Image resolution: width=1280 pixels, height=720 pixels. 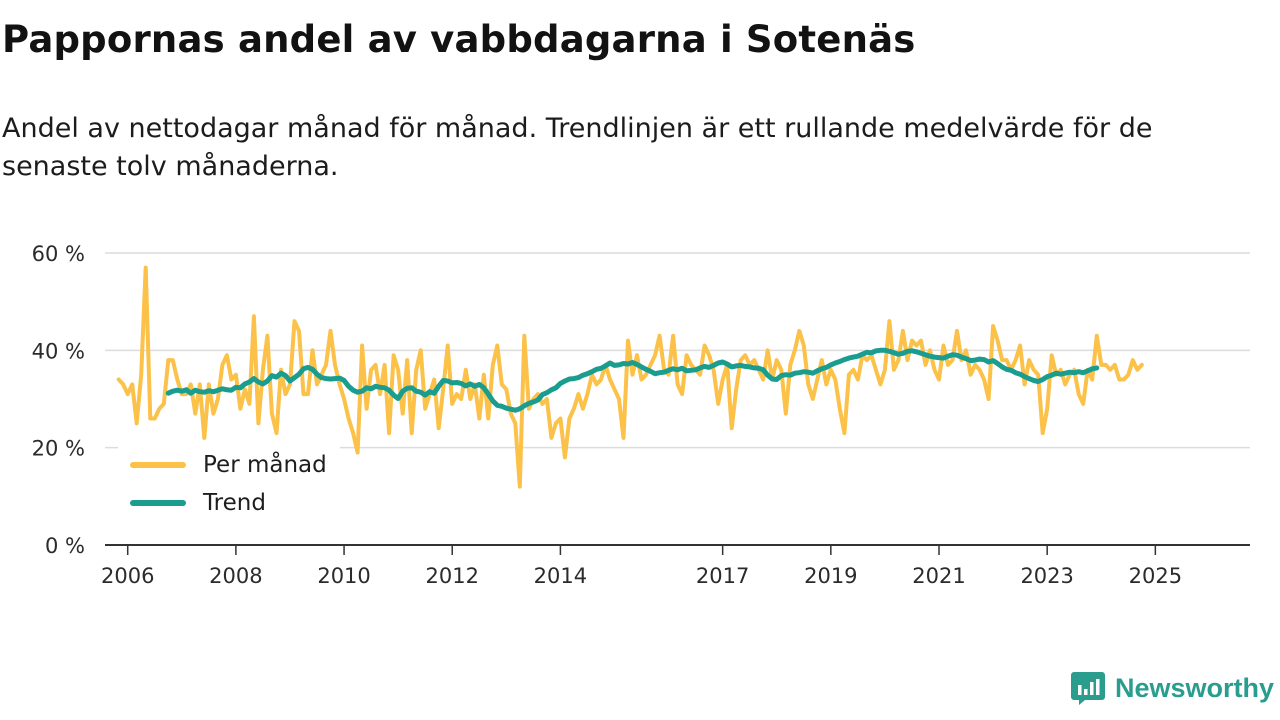 I want to click on series-line-trend, so click(x=632, y=380).